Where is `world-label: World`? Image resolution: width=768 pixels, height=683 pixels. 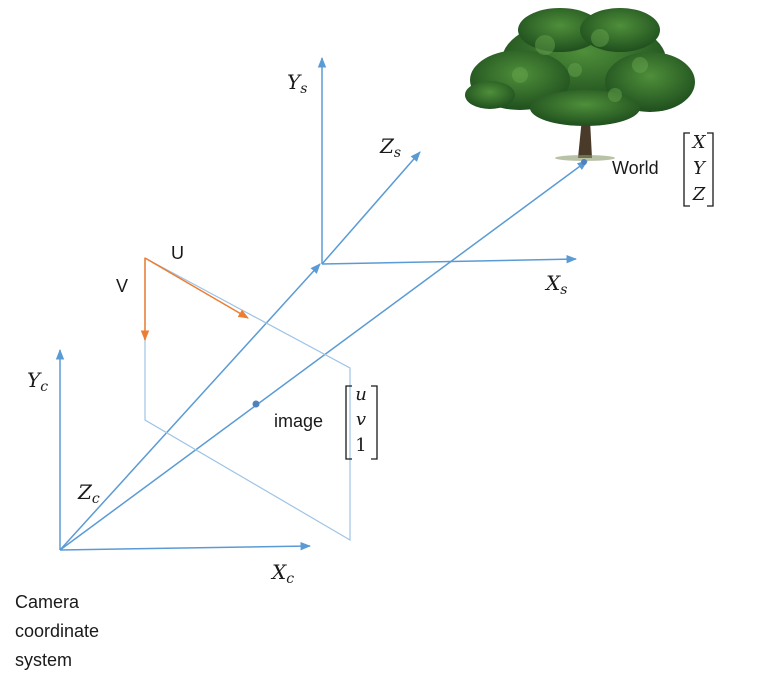
world-label: World is located at coordinates (635, 168).